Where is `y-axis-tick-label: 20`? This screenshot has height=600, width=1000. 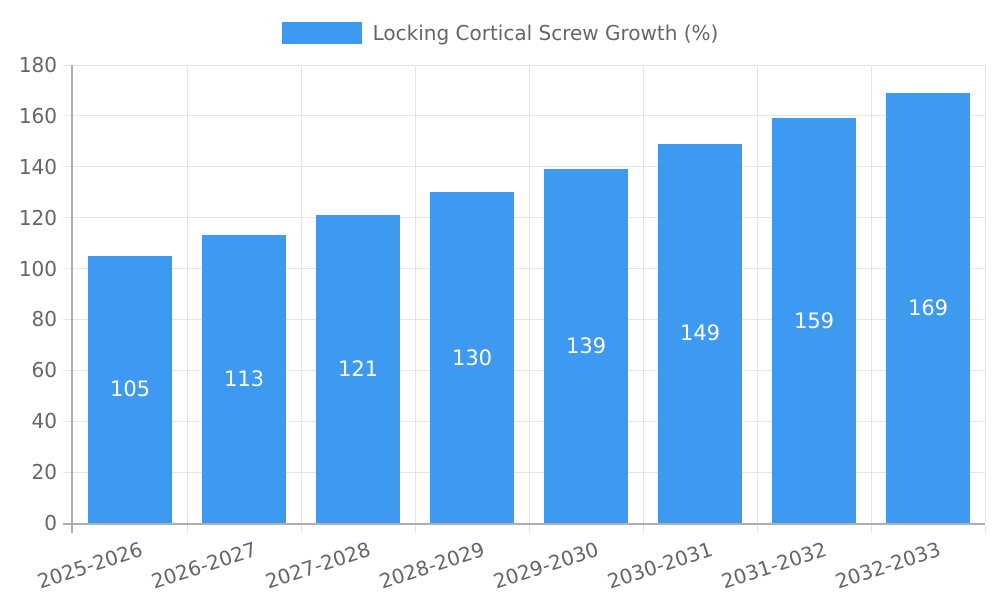 y-axis-tick-label: 20 is located at coordinates (44, 472).